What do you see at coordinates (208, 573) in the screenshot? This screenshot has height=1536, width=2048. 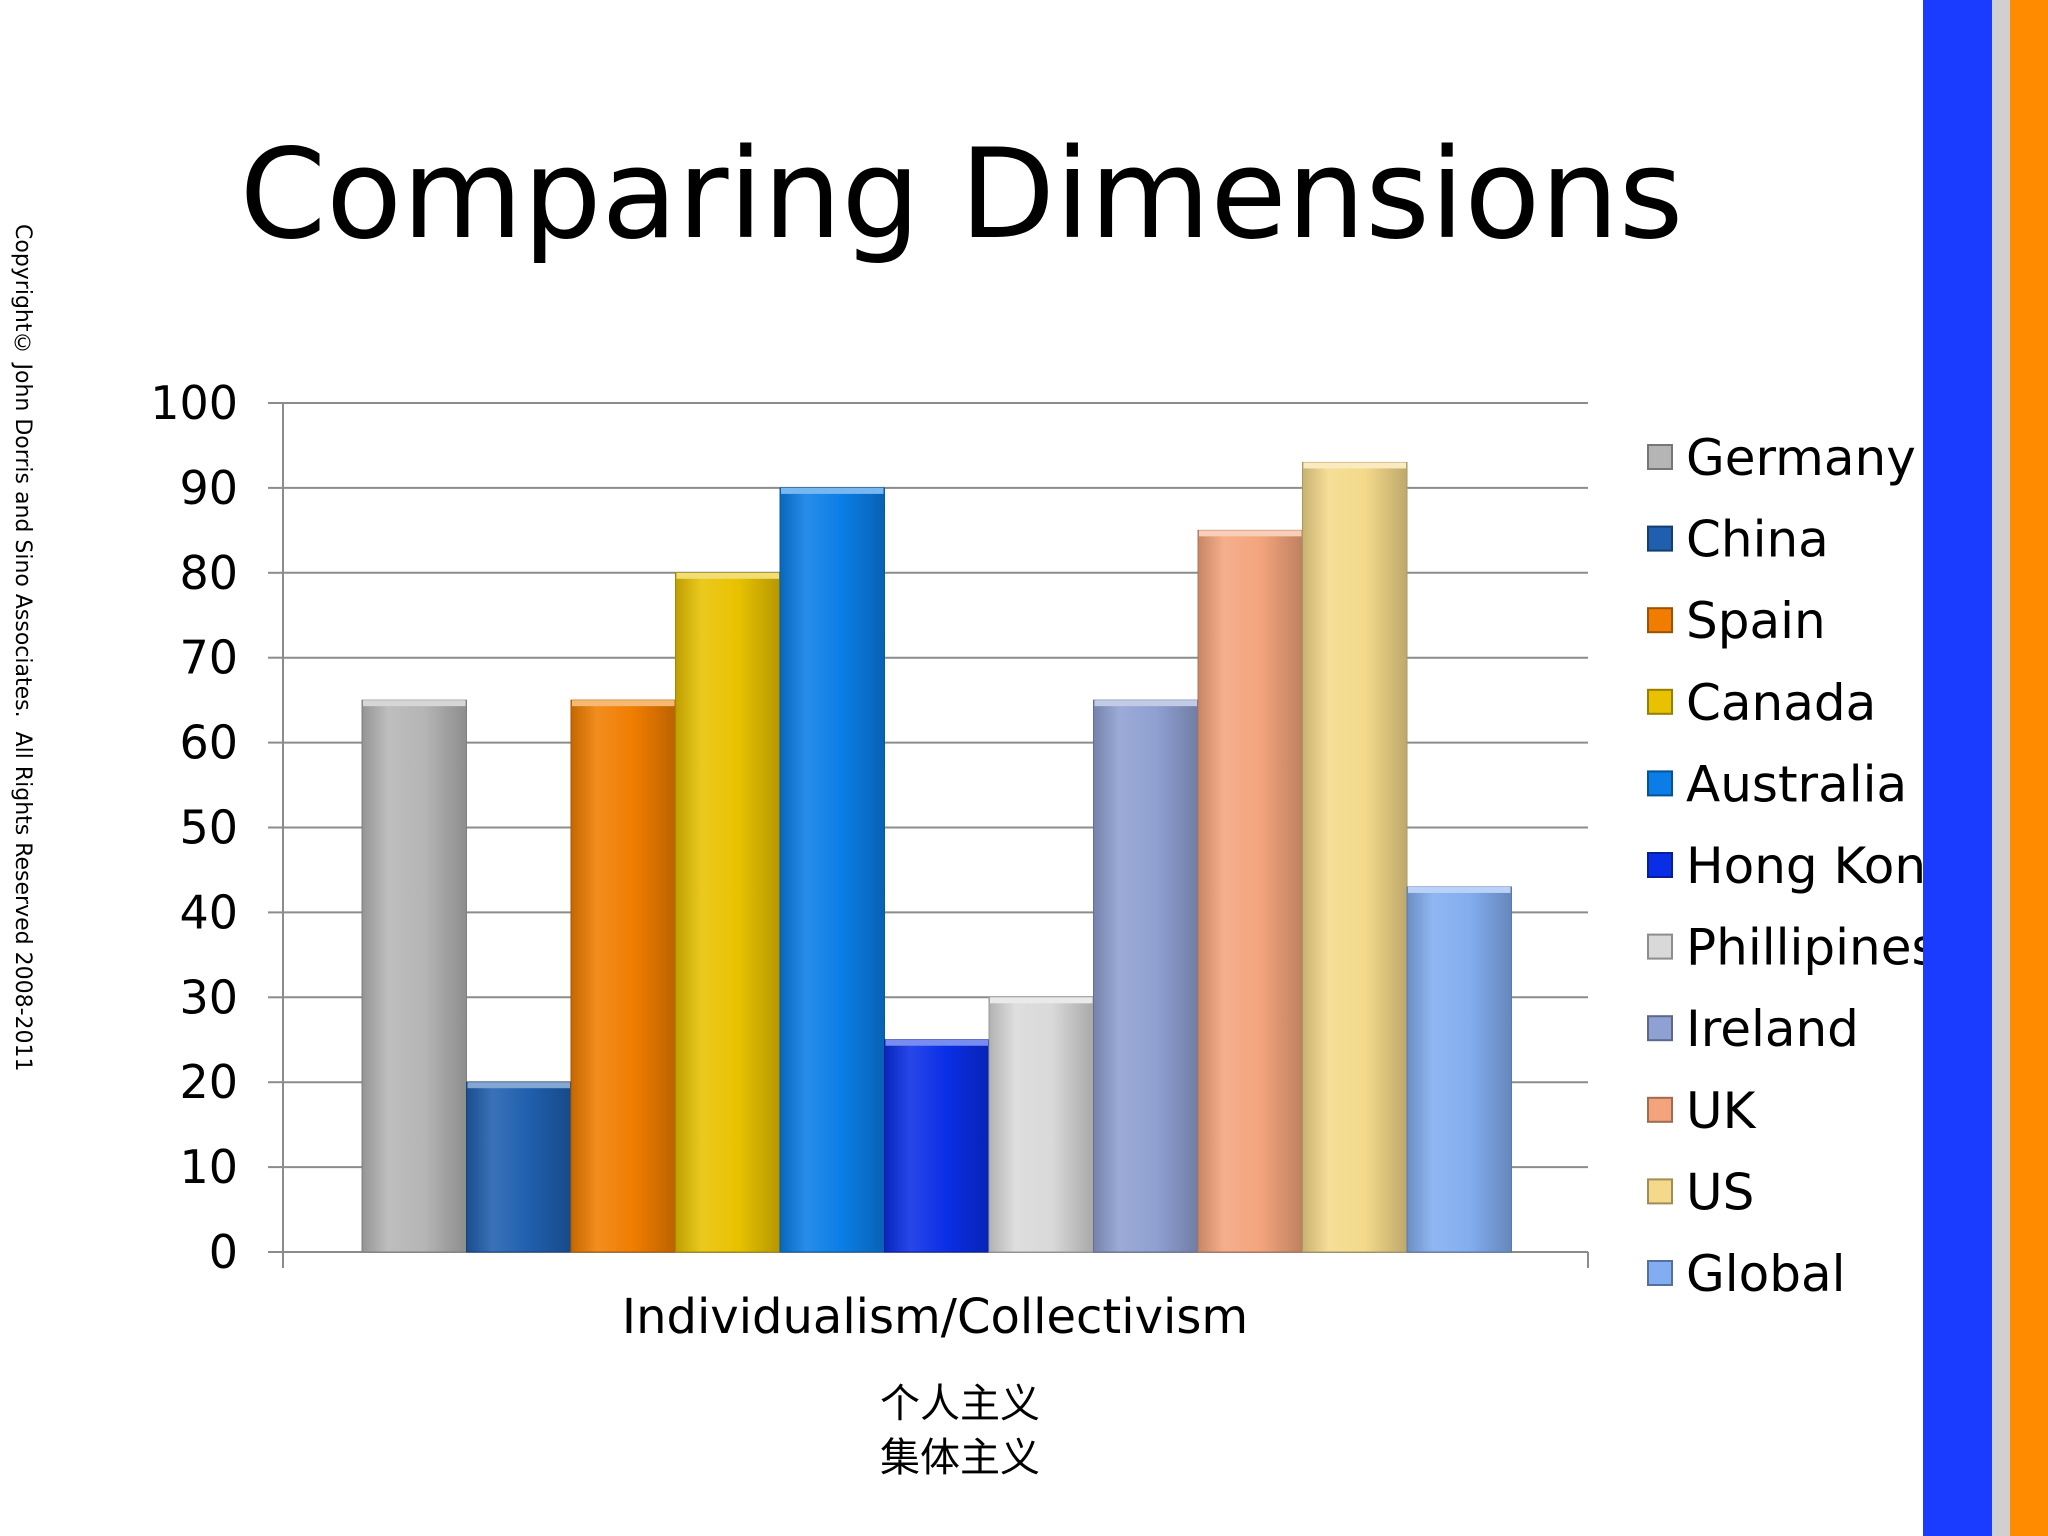 I see `y-tick-label: 80` at bounding box center [208, 573].